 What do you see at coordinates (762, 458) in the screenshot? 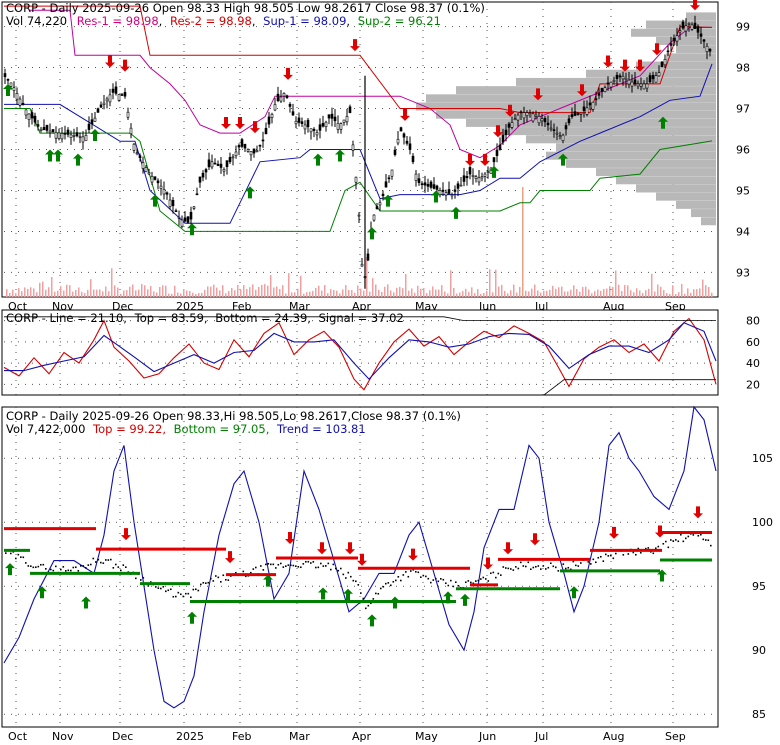
I see `trend-y-tick-label: 105` at bounding box center [762, 458].